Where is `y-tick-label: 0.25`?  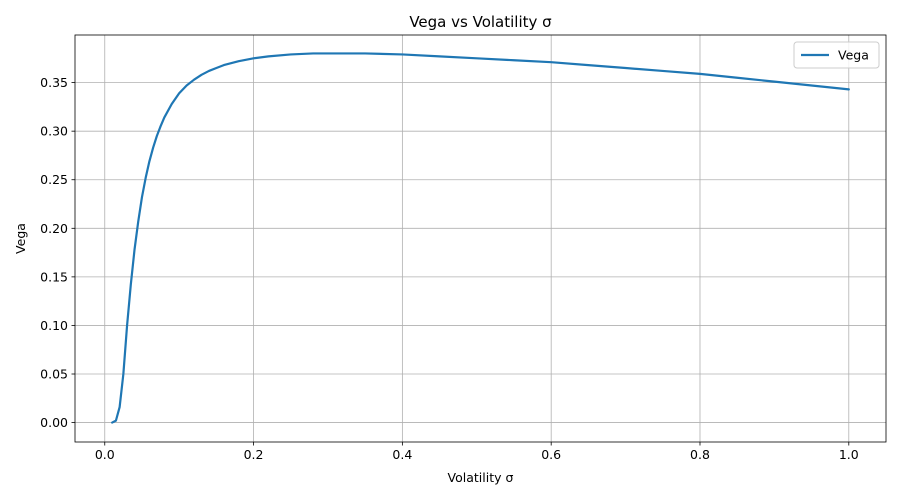
y-tick-label: 0.25 is located at coordinates (54, 179).